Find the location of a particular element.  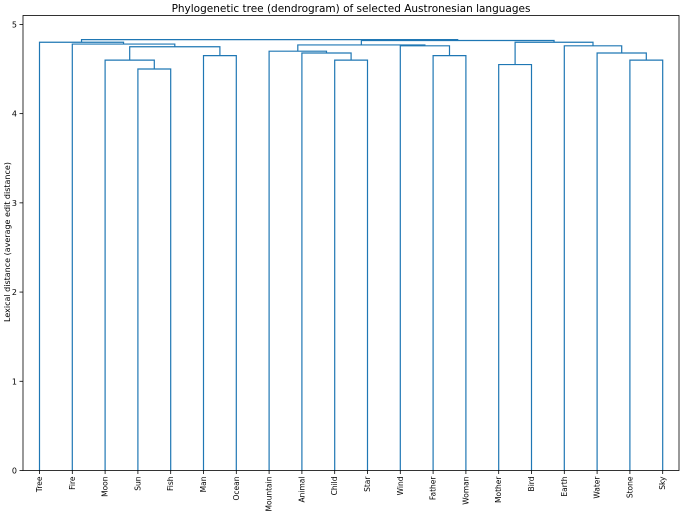

leaf-label-fish: Fish is located at coordinates (170, 483).